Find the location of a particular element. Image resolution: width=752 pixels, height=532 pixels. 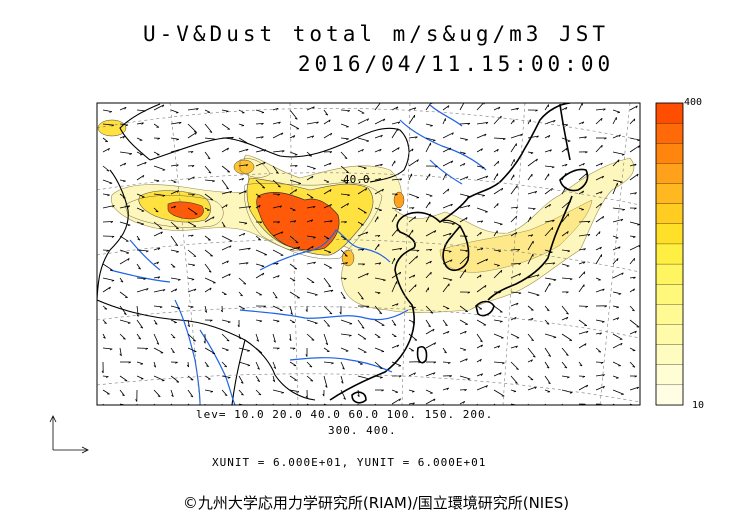

river-pearl is located at coordinates (341, 365).